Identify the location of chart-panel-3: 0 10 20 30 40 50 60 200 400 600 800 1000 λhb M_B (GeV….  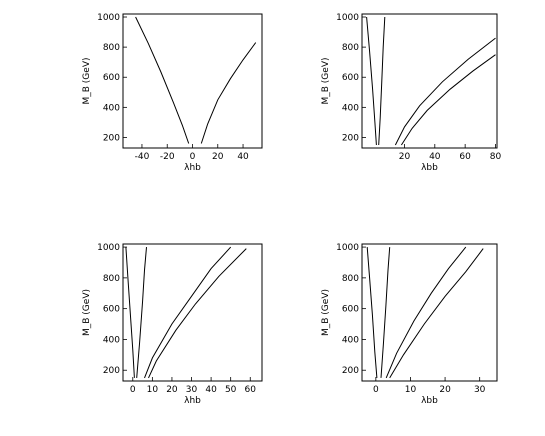
(172, 324).